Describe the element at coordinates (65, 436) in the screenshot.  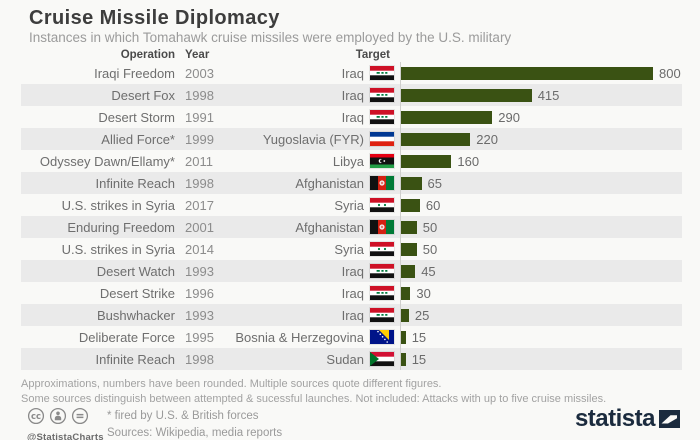
I see `statista-charts-handle: @StatistaCharts` at that location.